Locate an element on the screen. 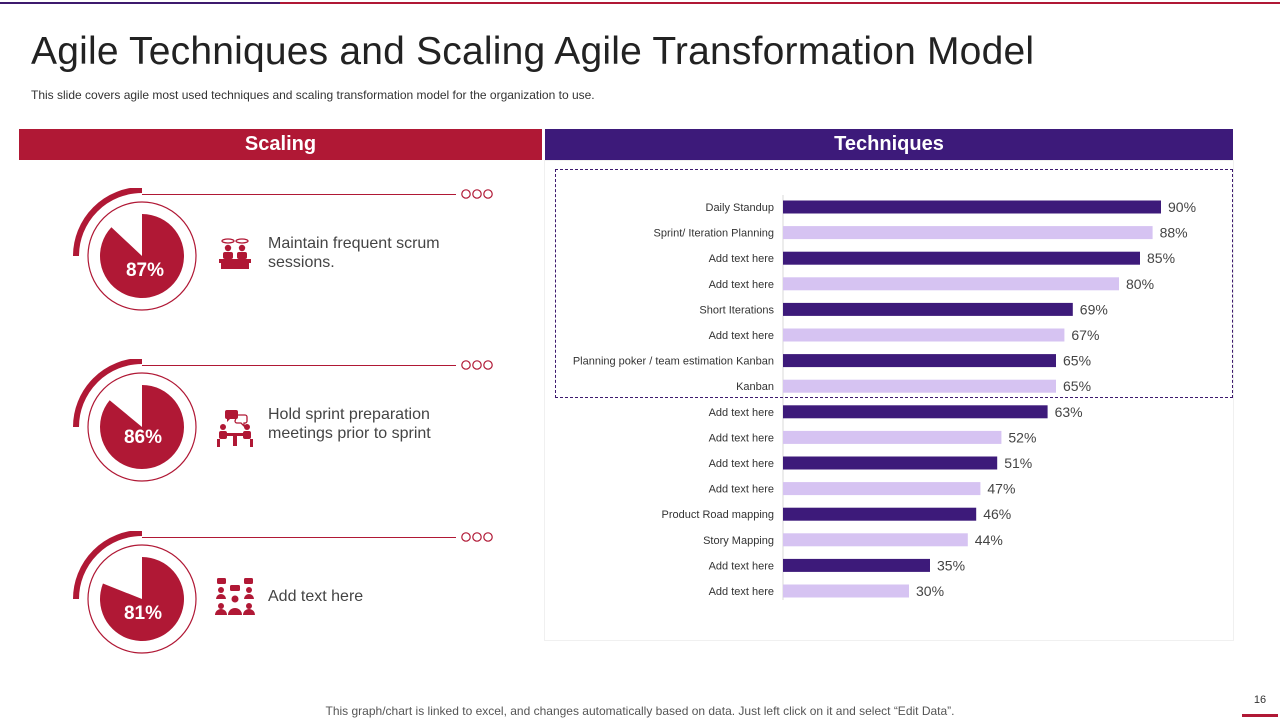 This screenshot has height=720, width=1280. scaling-item: 87% Maintain frequent scrum sessions. is located at coordinates (272, 253).